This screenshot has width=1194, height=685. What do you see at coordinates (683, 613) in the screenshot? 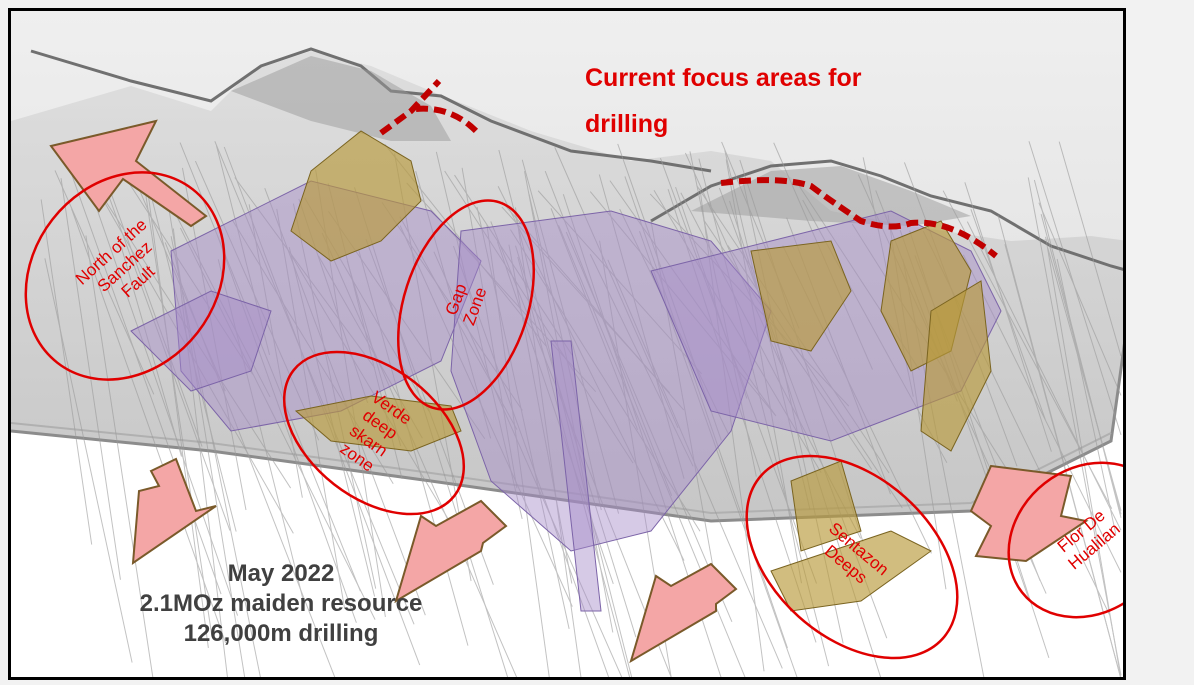
I see `arrow-sentazon` at bounding box center [683, 613].